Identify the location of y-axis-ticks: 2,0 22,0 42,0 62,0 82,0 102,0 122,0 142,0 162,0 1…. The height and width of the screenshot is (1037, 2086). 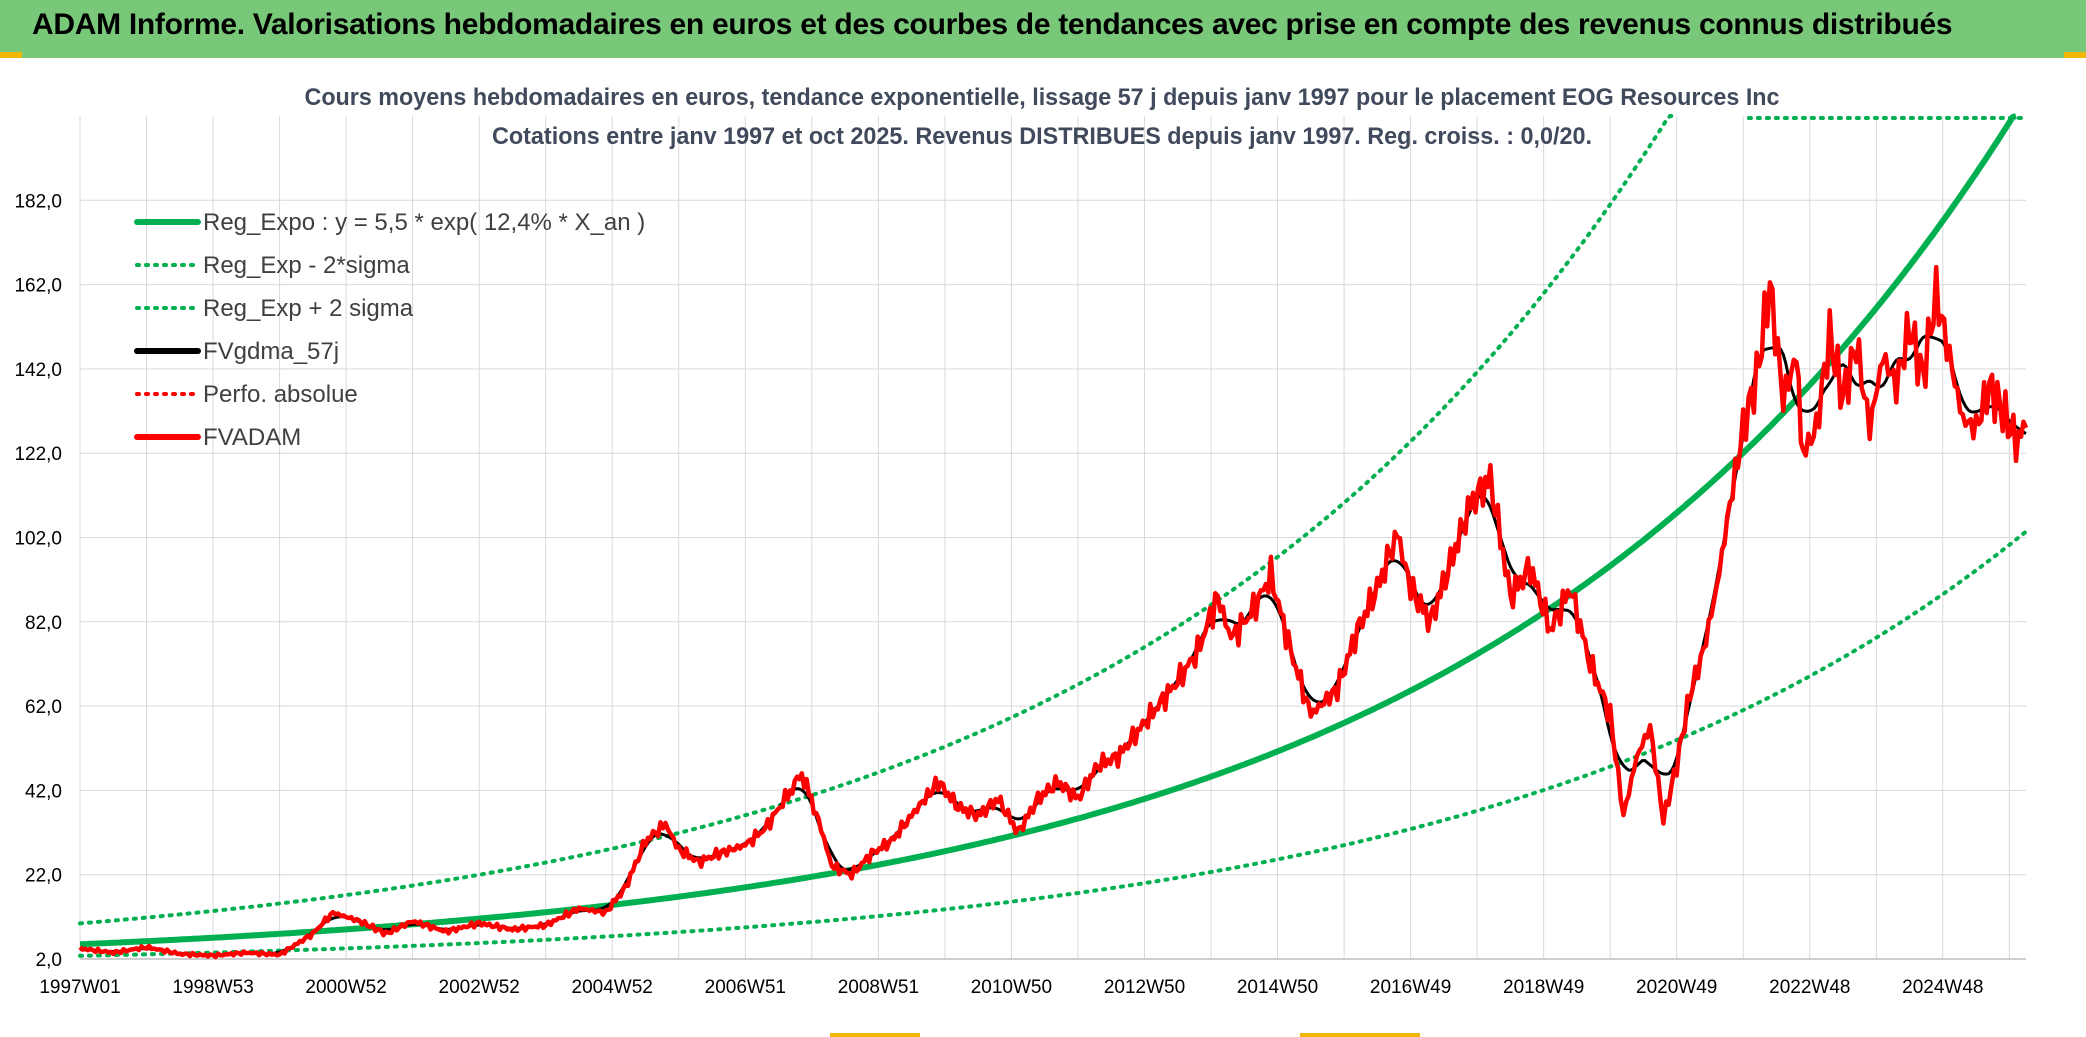
(38, 581).